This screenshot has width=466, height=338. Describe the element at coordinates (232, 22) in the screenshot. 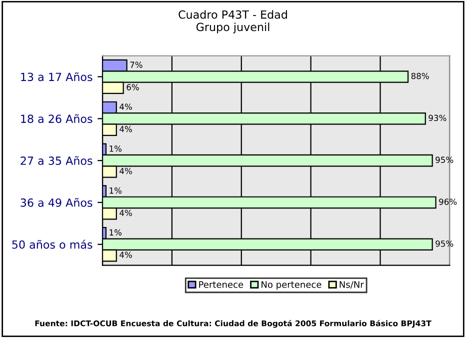

I see `chart-title: Cuadro P43T - Edad Grupo juvenil` at that location.